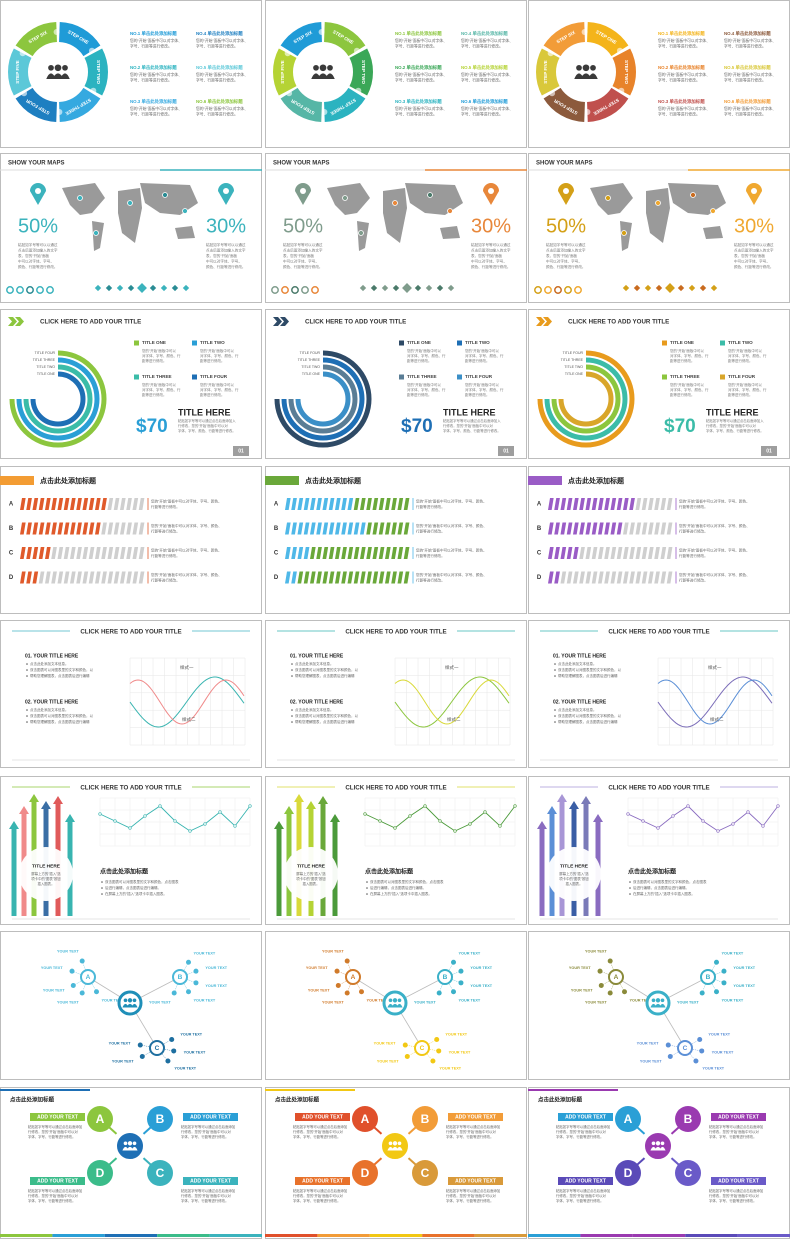  What do you see at coordinates (731, 425) in the screenshot?
I see `body-text: 行修改，您的“开始”面板中可以对` at bounding box center [731, 425].